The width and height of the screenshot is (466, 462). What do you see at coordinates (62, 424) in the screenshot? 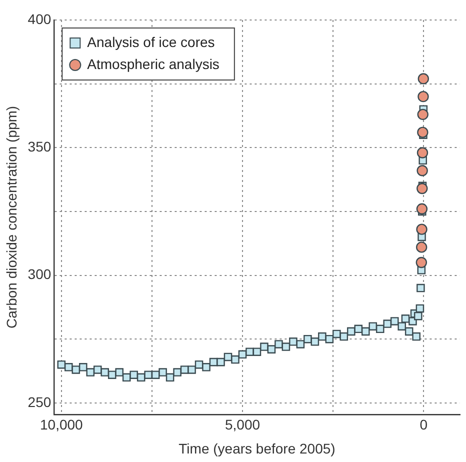
I see `x-tick-label: 10,000` at bounding box center [62, 424].